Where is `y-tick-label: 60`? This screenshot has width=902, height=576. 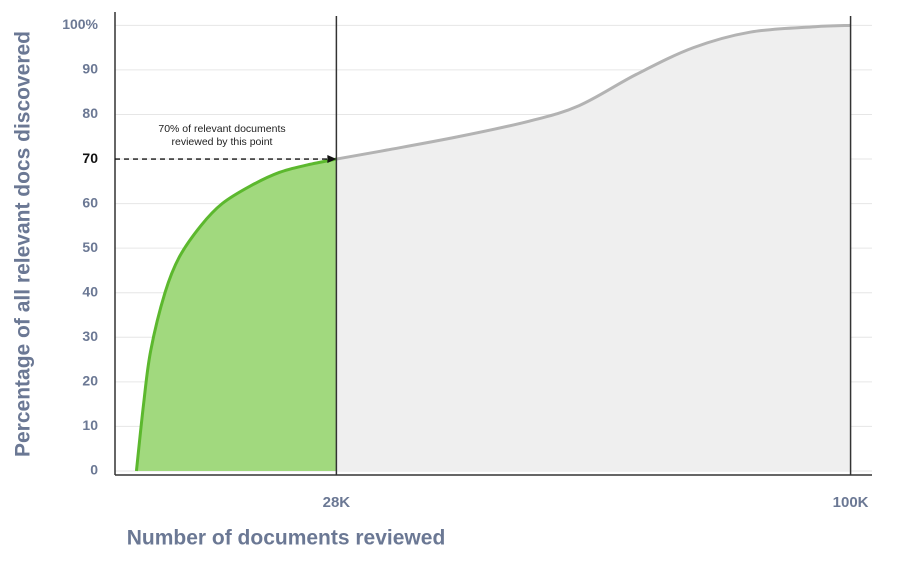
y-tick-label: 60 is located at coordinates (90, 202).